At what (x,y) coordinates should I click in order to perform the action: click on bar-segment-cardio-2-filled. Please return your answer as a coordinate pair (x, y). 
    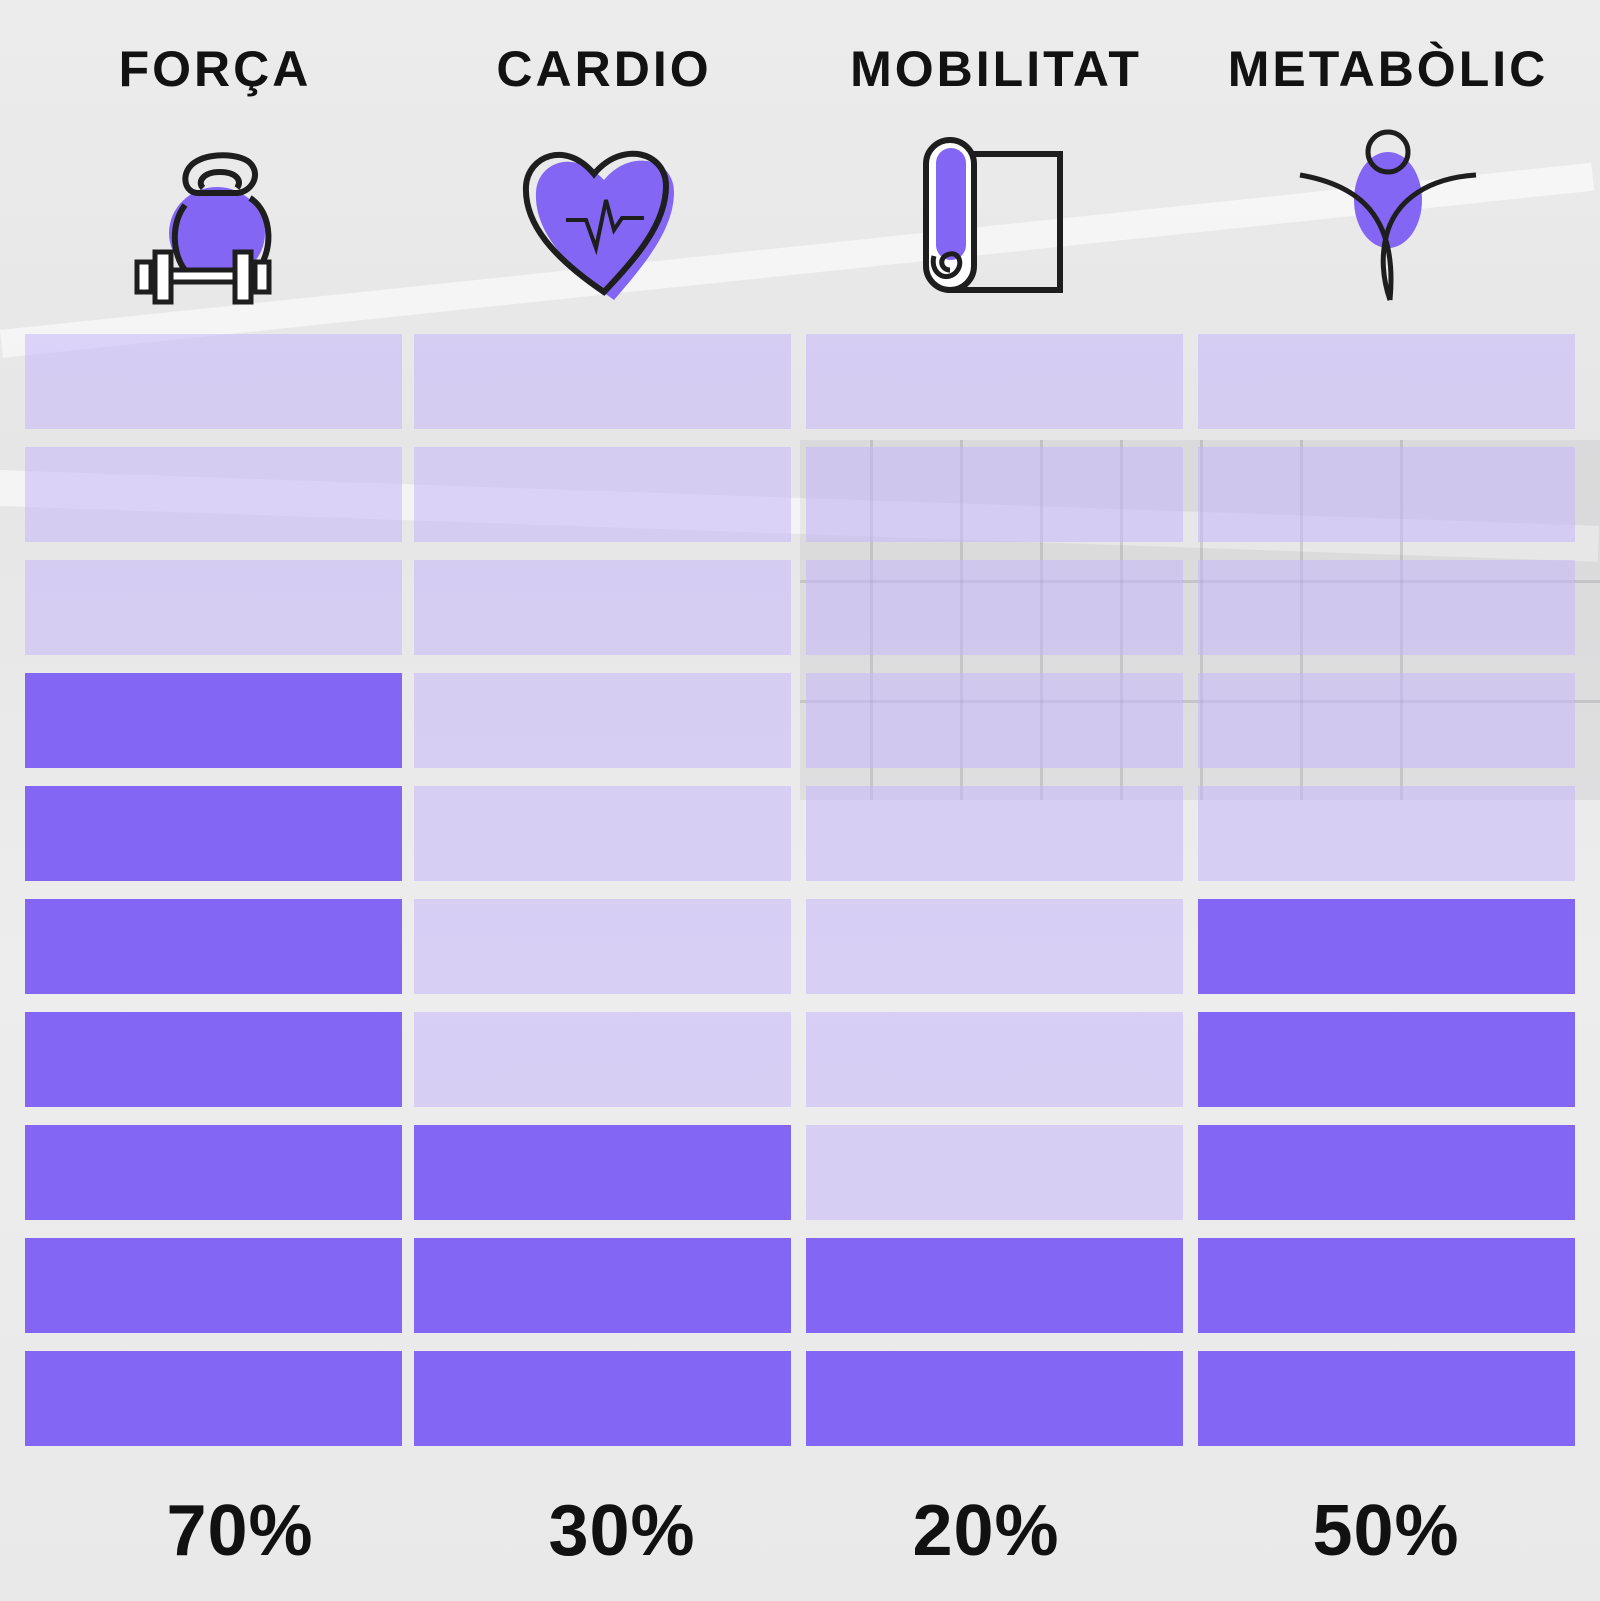
    Looking at the image, I should click on (602, 1285).